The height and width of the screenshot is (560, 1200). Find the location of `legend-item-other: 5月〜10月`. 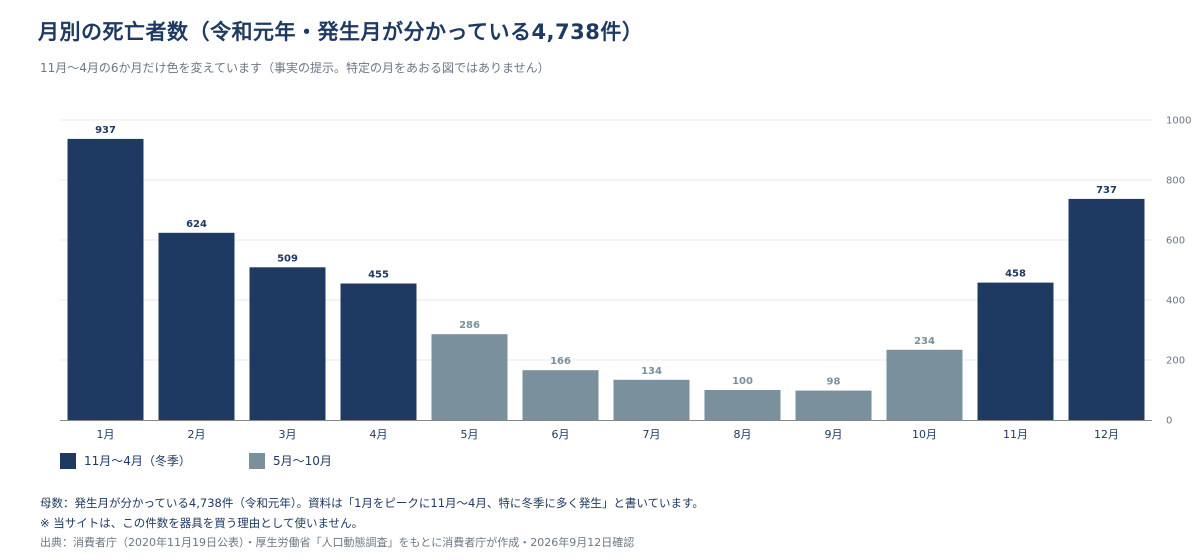

legend-item-other: 5月〜10月 is located at coordinates (290, 460).